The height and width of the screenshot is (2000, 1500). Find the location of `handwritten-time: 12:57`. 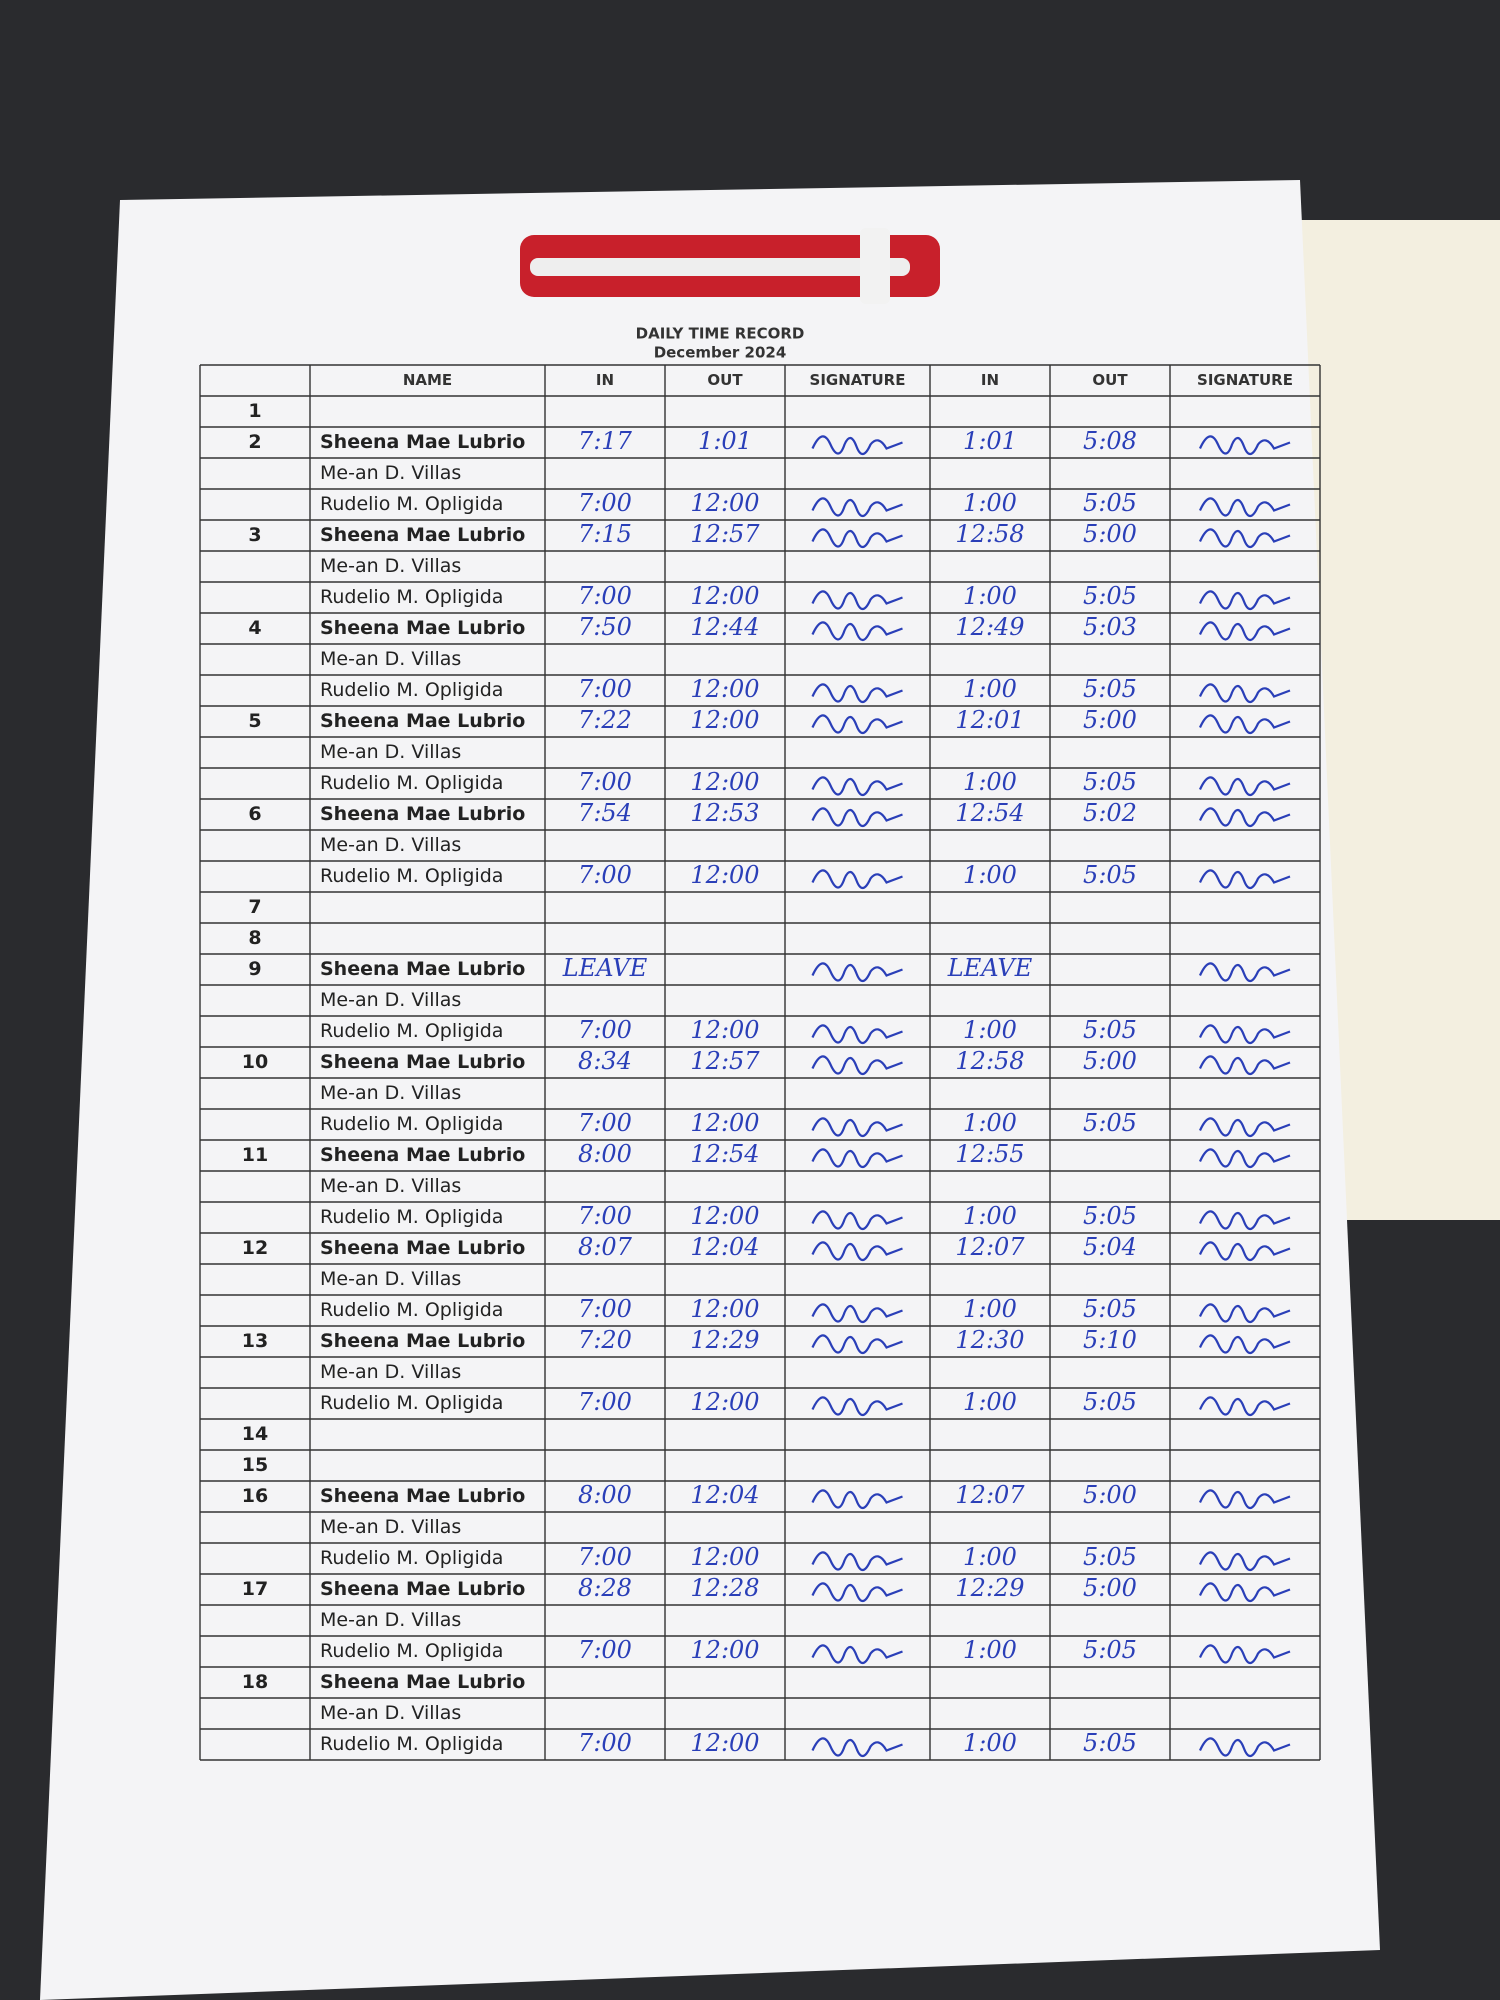

handwritten-time: 12:57 is located at coordinates (725, 1061).